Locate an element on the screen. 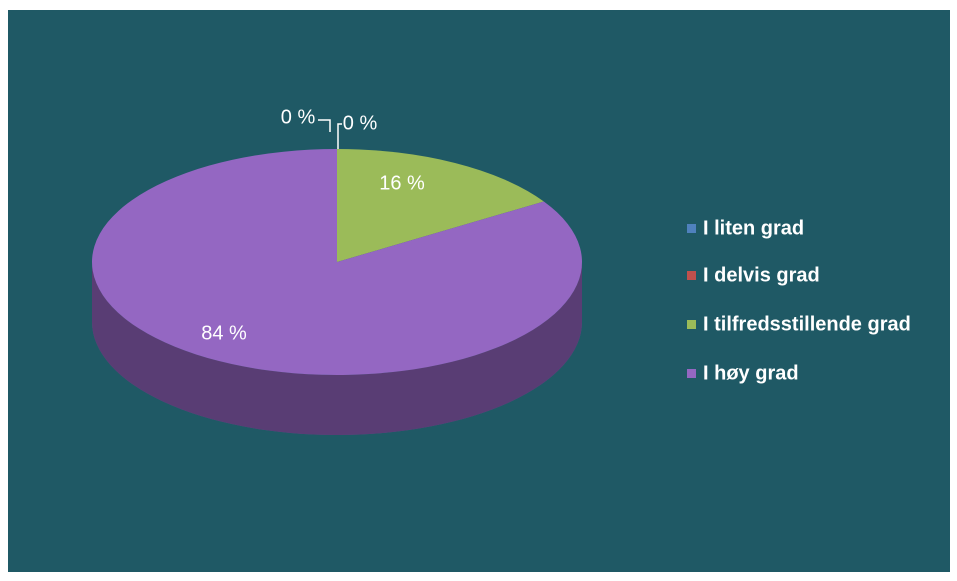  legend-label: I delvis grad is located at coordinates (761, 275).